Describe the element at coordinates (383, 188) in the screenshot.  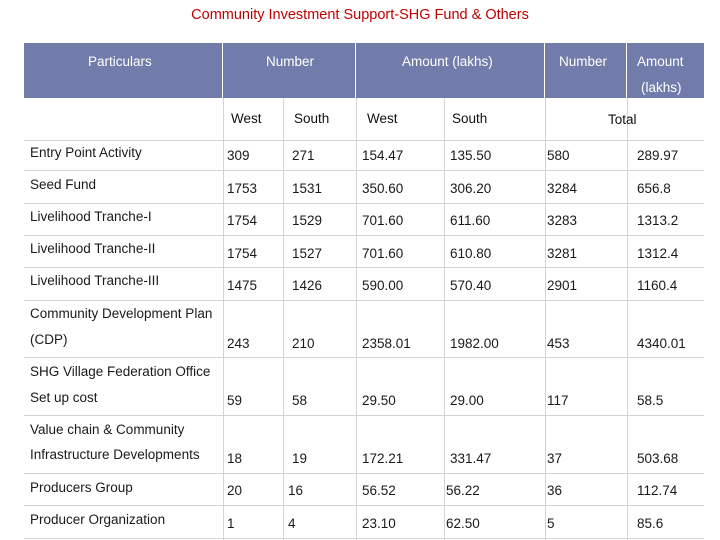
I see `amount-west-cell: 350.60` at that location.